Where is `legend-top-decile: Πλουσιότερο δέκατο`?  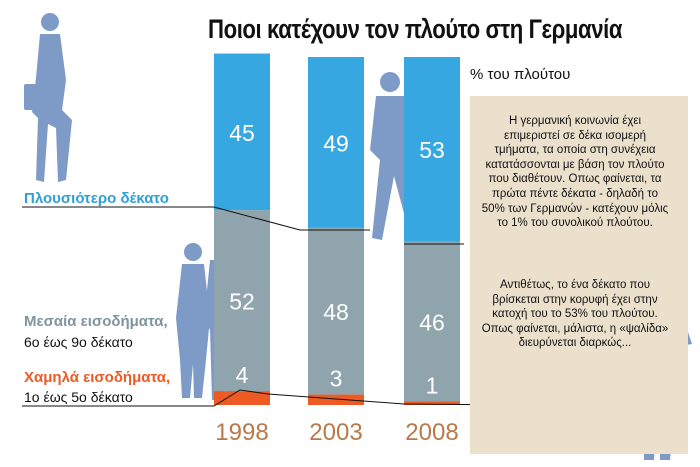 legend-top-decile: Πλουσιότερο δέκατο is located at coordinates (96, 198).